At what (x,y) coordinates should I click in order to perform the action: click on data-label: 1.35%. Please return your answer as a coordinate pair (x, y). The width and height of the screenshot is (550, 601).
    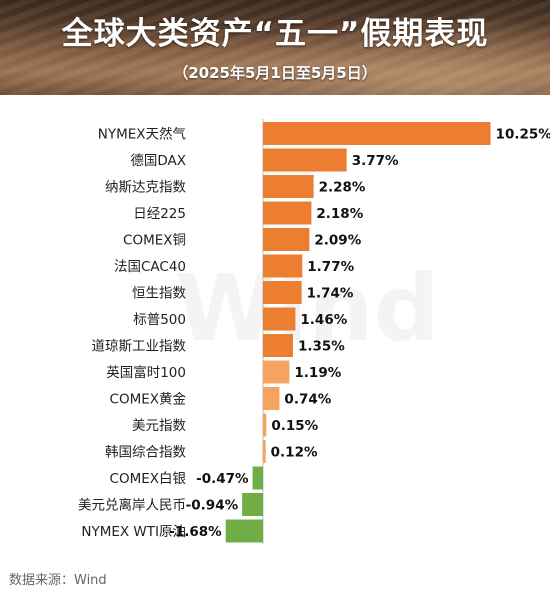
    Looking at the image, I should click on (321, 347).